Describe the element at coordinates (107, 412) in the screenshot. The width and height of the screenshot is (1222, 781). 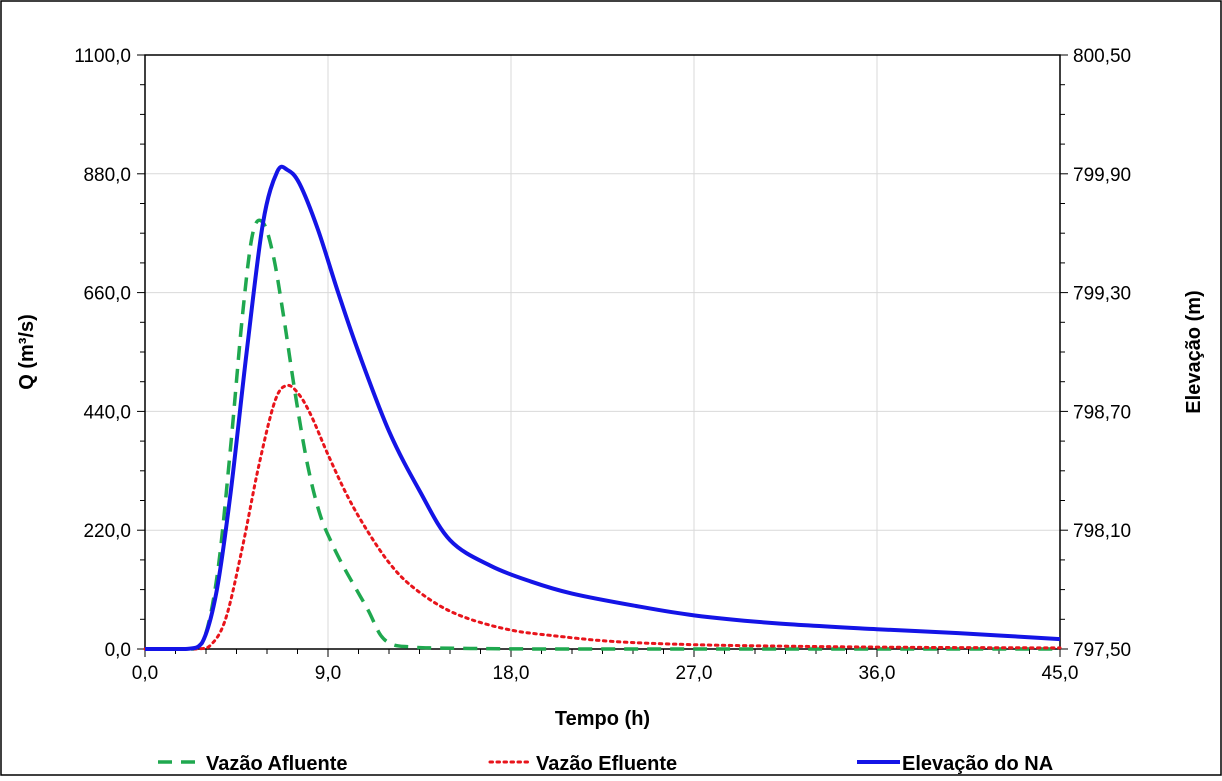
I see `y-tick-label: 440,0` at that location.